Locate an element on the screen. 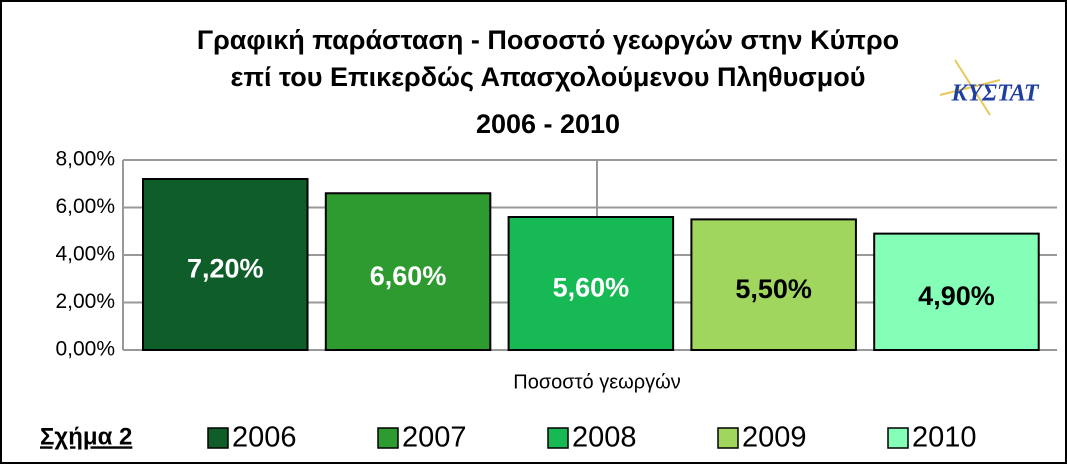 Image resolution: width=1067 pixels, height=464 pixels. legend-label: 2008 is located at coordinates (604, 438).